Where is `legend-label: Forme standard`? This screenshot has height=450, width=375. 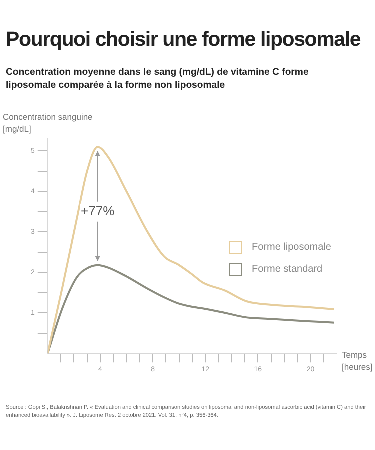 legend-label: Forme standard is located at coordinates (287, 269).